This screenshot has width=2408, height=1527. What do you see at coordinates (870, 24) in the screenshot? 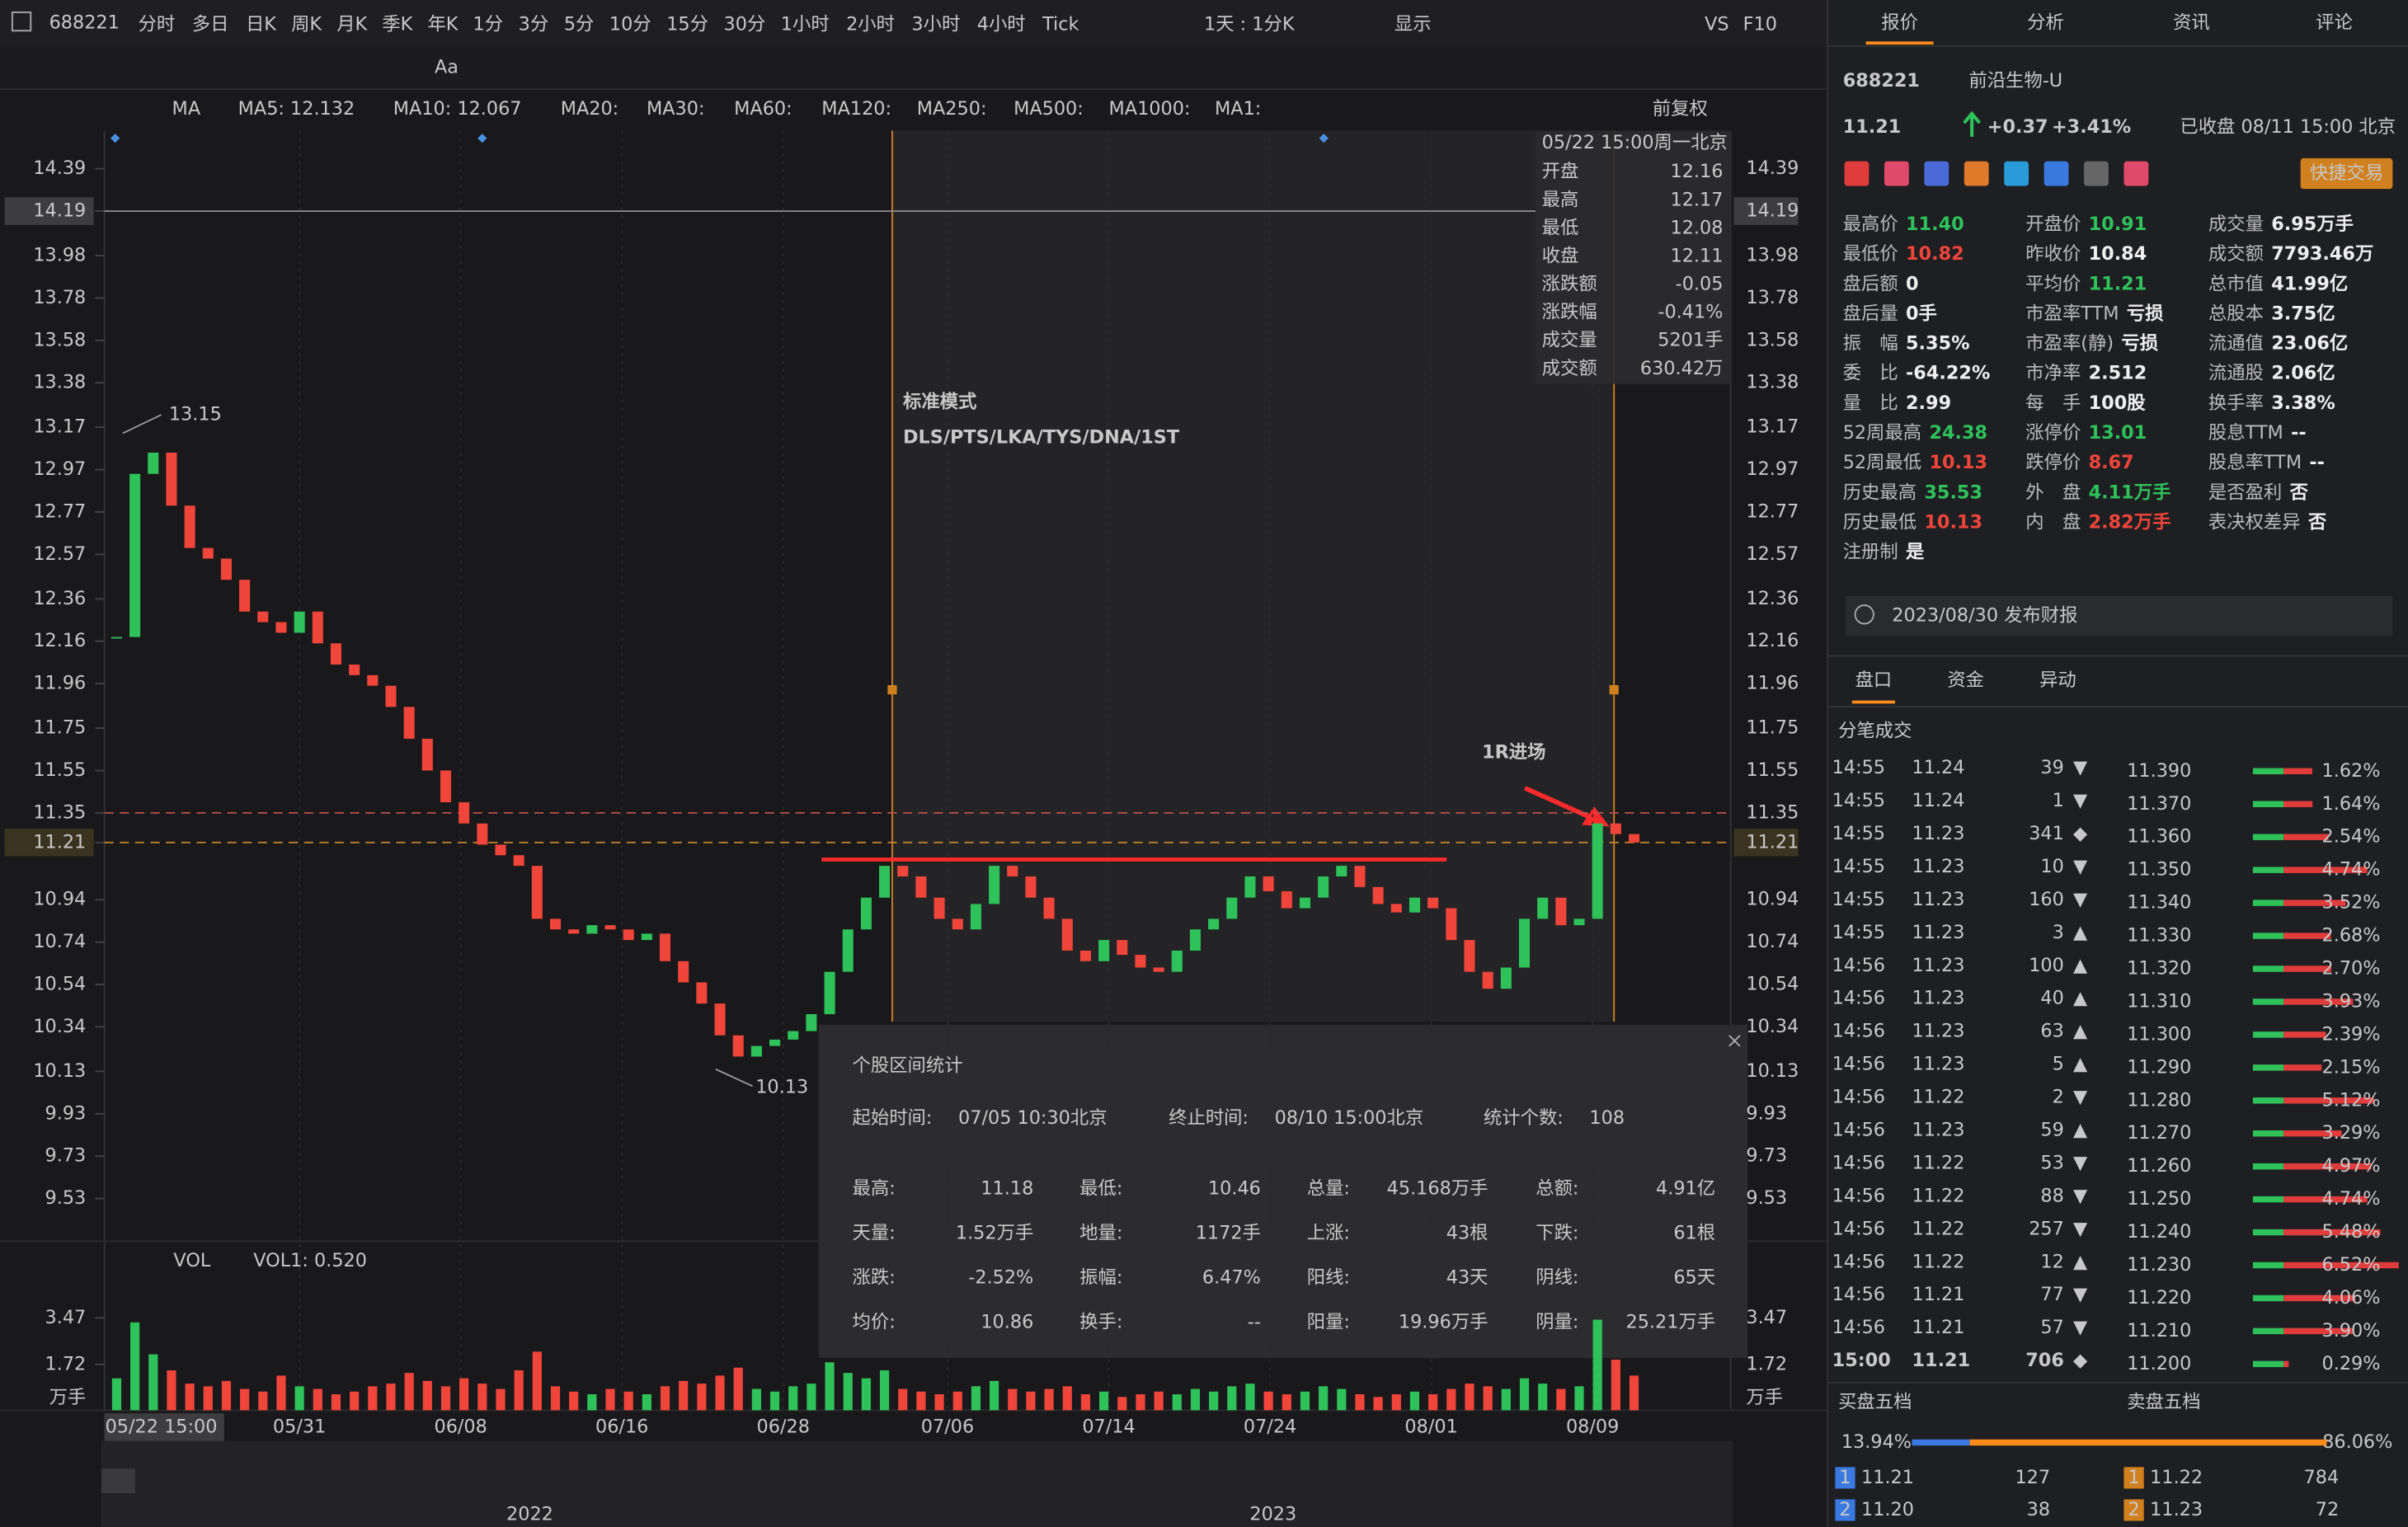
I see `period-tab: 2小时` at bounding box center [870, 24].